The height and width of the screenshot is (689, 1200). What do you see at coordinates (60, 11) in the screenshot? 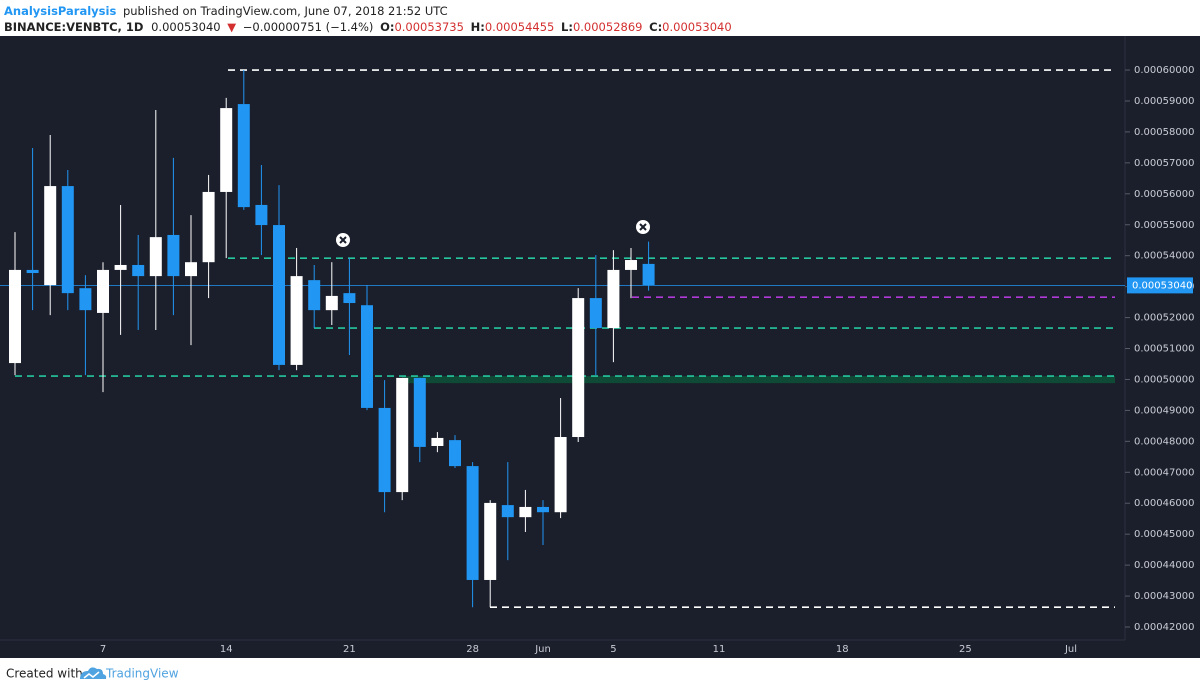
I see `author: AnalysisParalysis` at bounding box center [60, 11].